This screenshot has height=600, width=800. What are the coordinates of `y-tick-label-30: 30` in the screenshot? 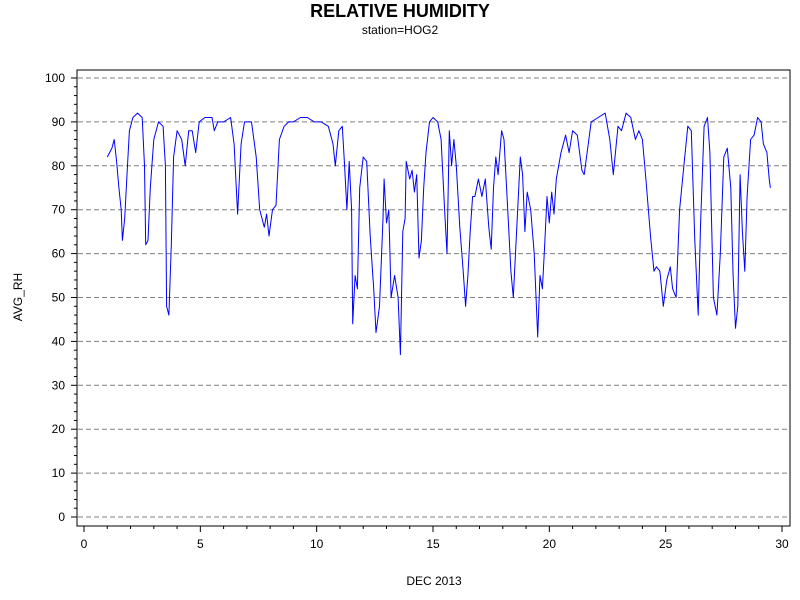 It's located at (59, 385).